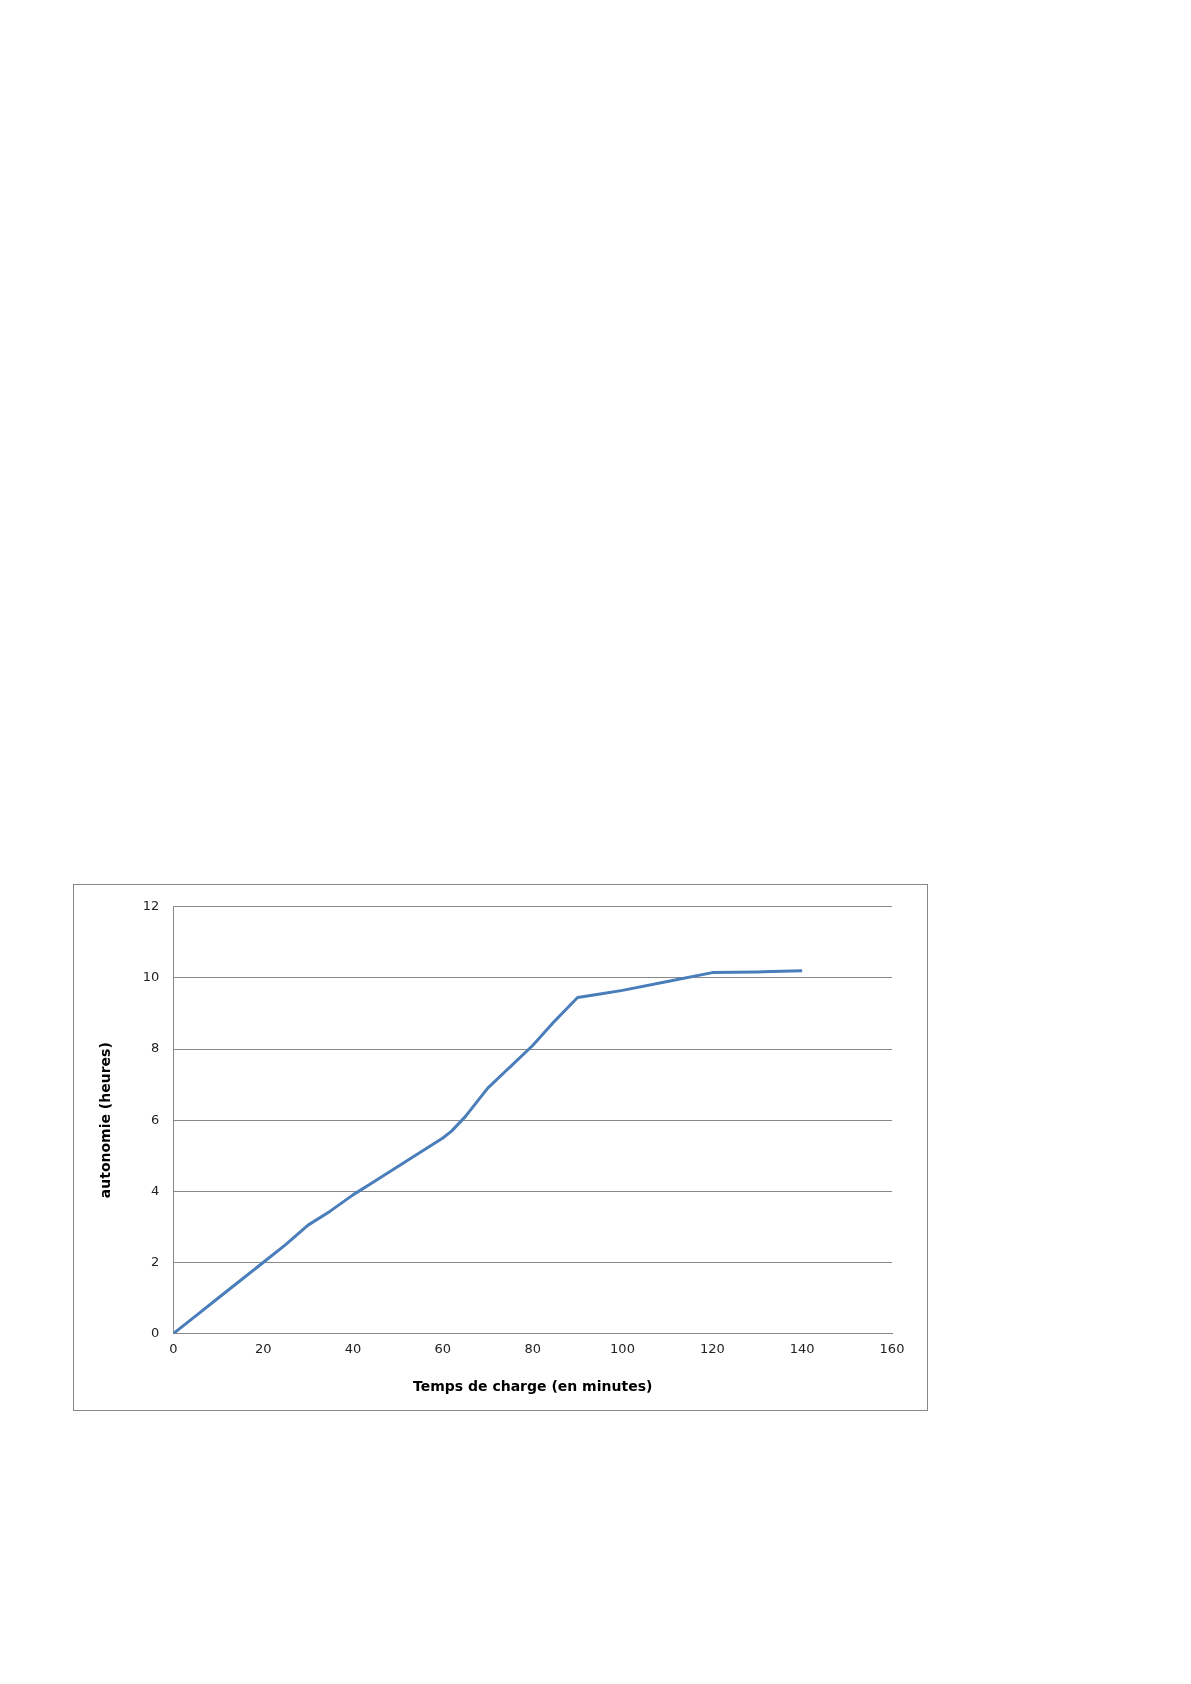  Describe the element at coordinates (443, 1348) in the screenshot. I see `x-tick-label: 60` at that location.